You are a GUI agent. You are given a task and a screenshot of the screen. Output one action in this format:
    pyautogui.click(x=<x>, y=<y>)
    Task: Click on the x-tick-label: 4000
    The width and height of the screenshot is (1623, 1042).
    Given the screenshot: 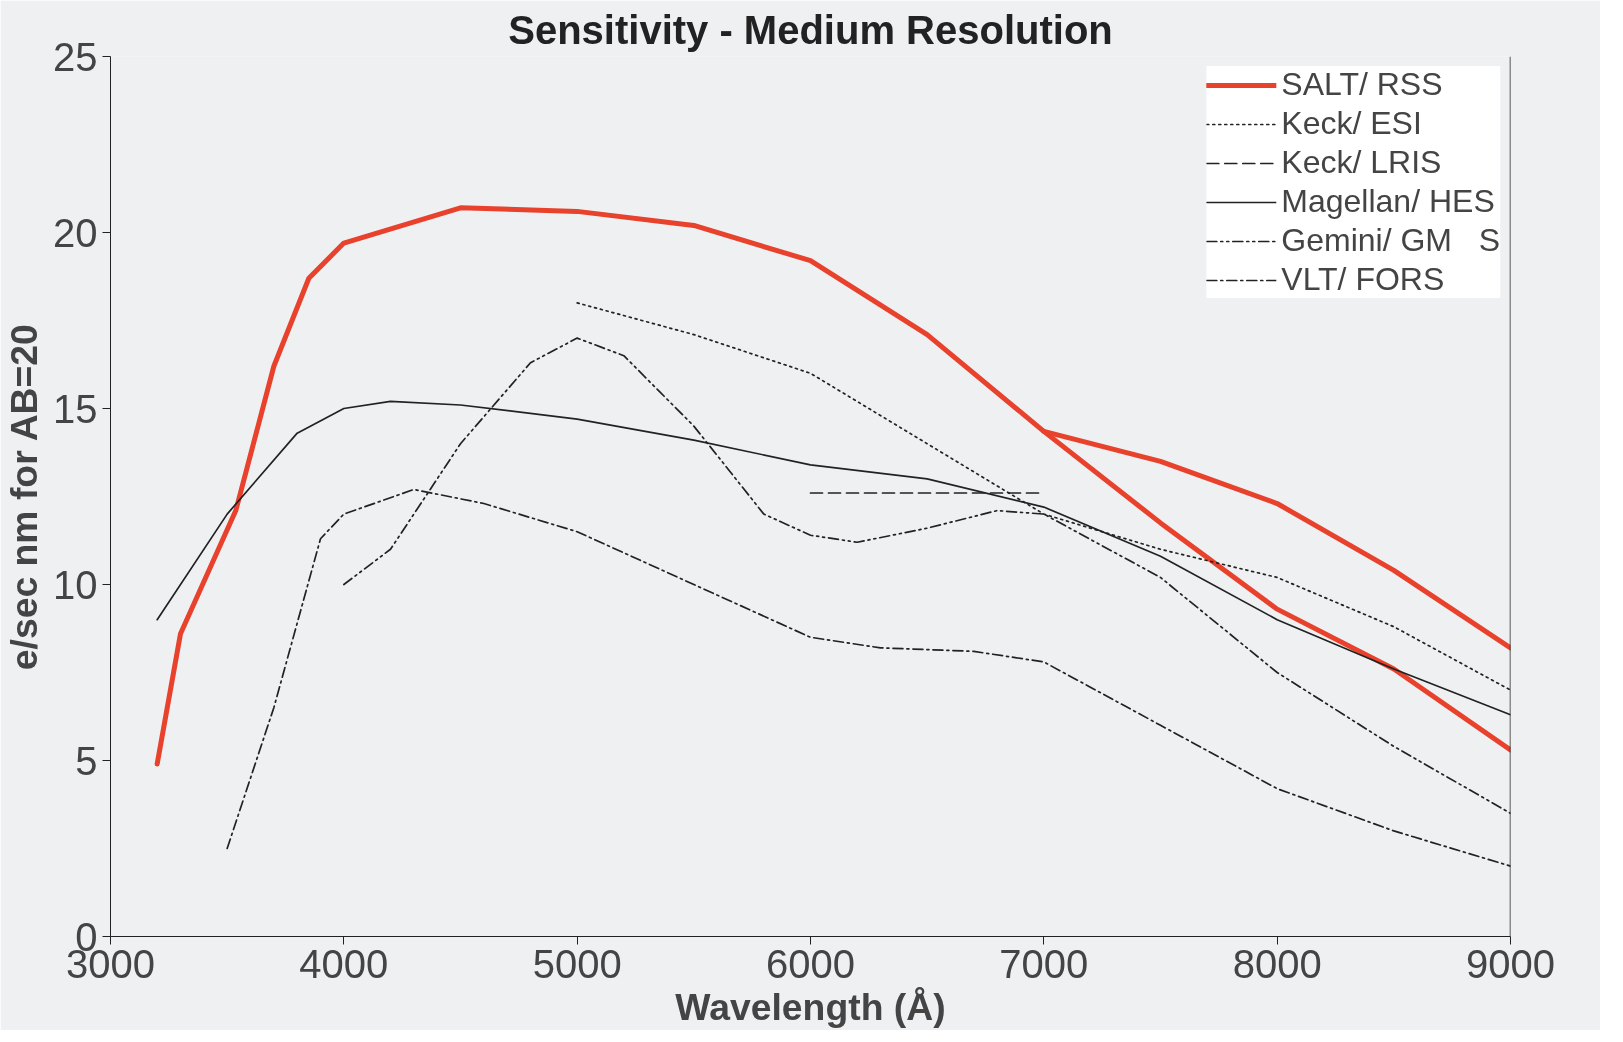 What is the action you would take?
    pyautogui.click(x=344, y=963)
    